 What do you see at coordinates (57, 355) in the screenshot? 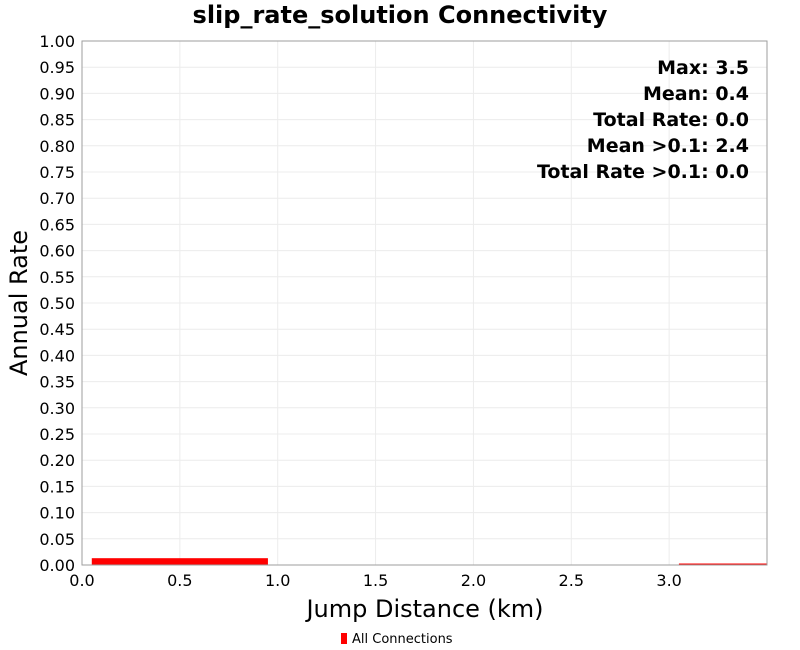
I see `y-tick-label: 0.40` at bounding box center [57, 355].